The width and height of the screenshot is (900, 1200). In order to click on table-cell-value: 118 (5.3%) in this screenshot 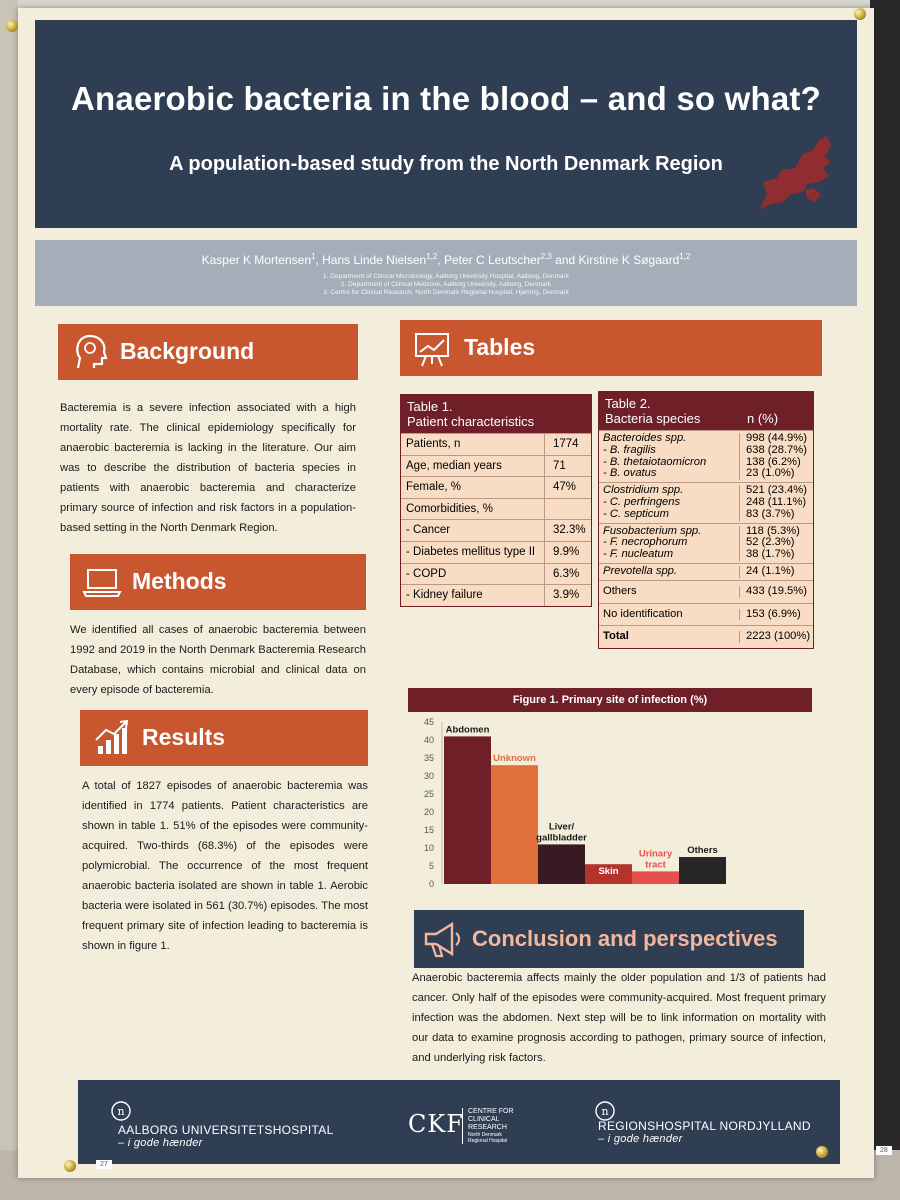, I will do `click(773, 530)`.